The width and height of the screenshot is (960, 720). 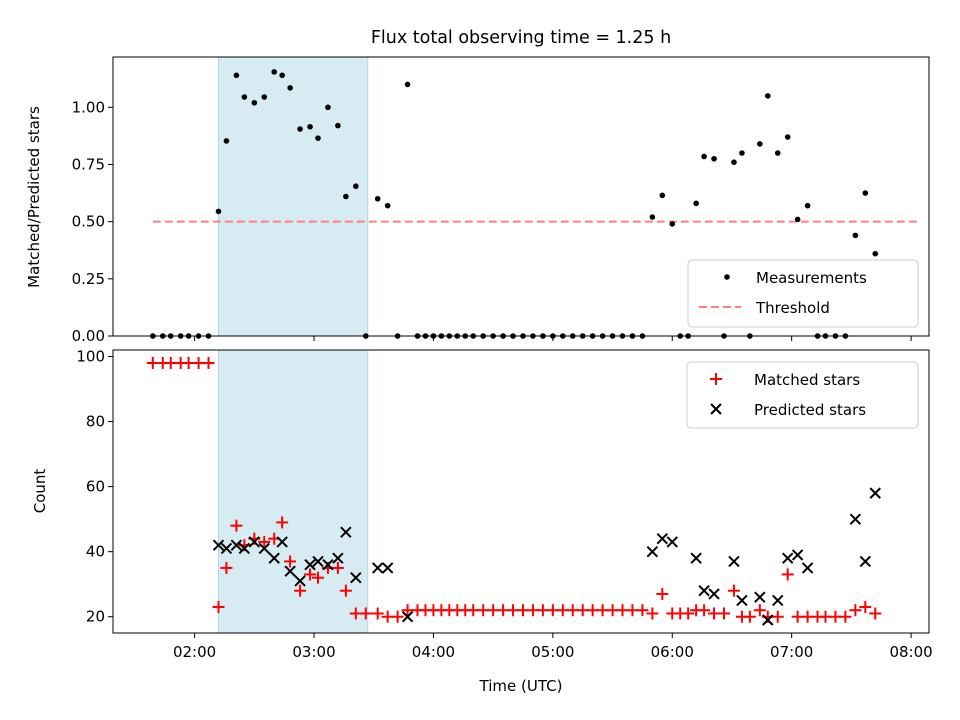 I want to click on chart-title: Flux total observing time = 1.25 h, so click(x=521, y=38).